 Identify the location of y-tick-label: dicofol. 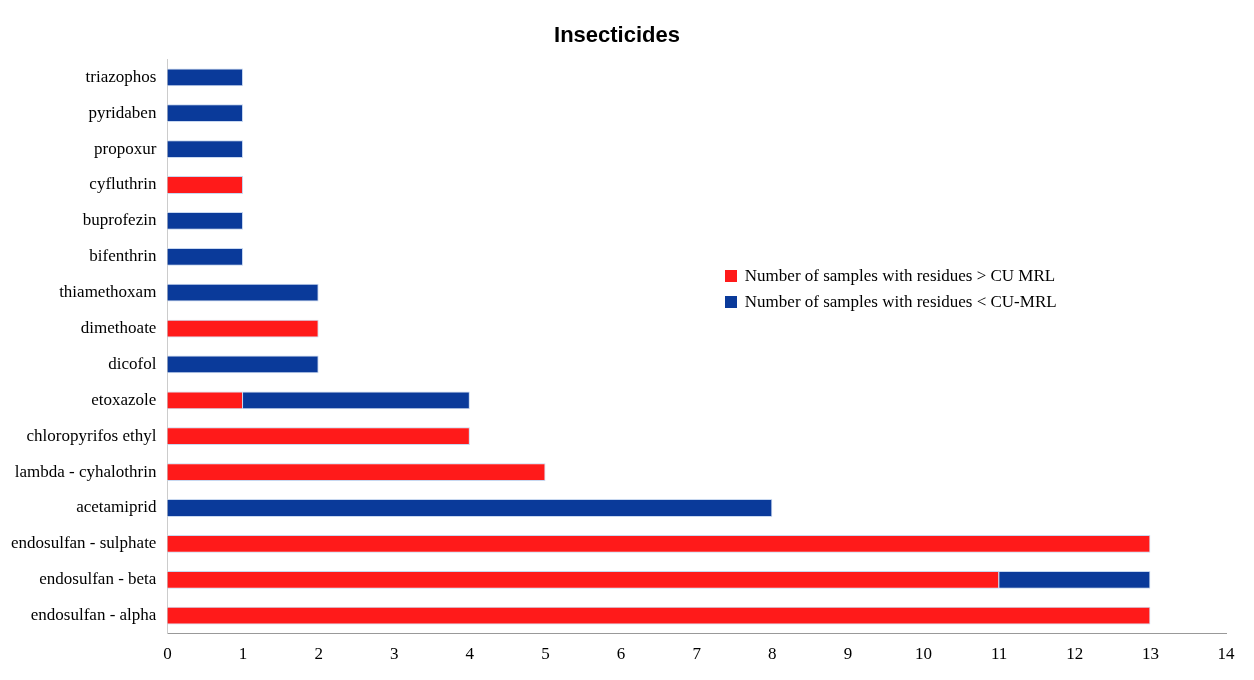
(132, 363).